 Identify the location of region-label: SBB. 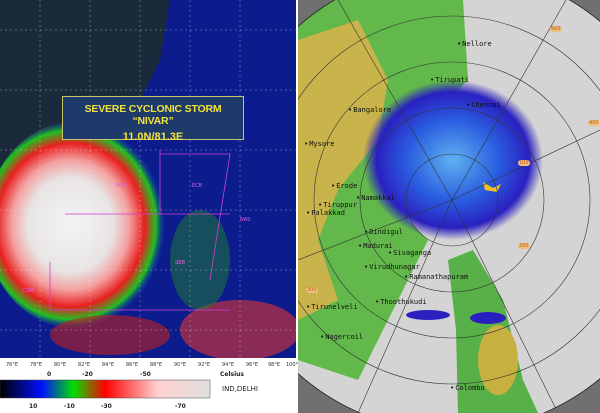
(180, 263).